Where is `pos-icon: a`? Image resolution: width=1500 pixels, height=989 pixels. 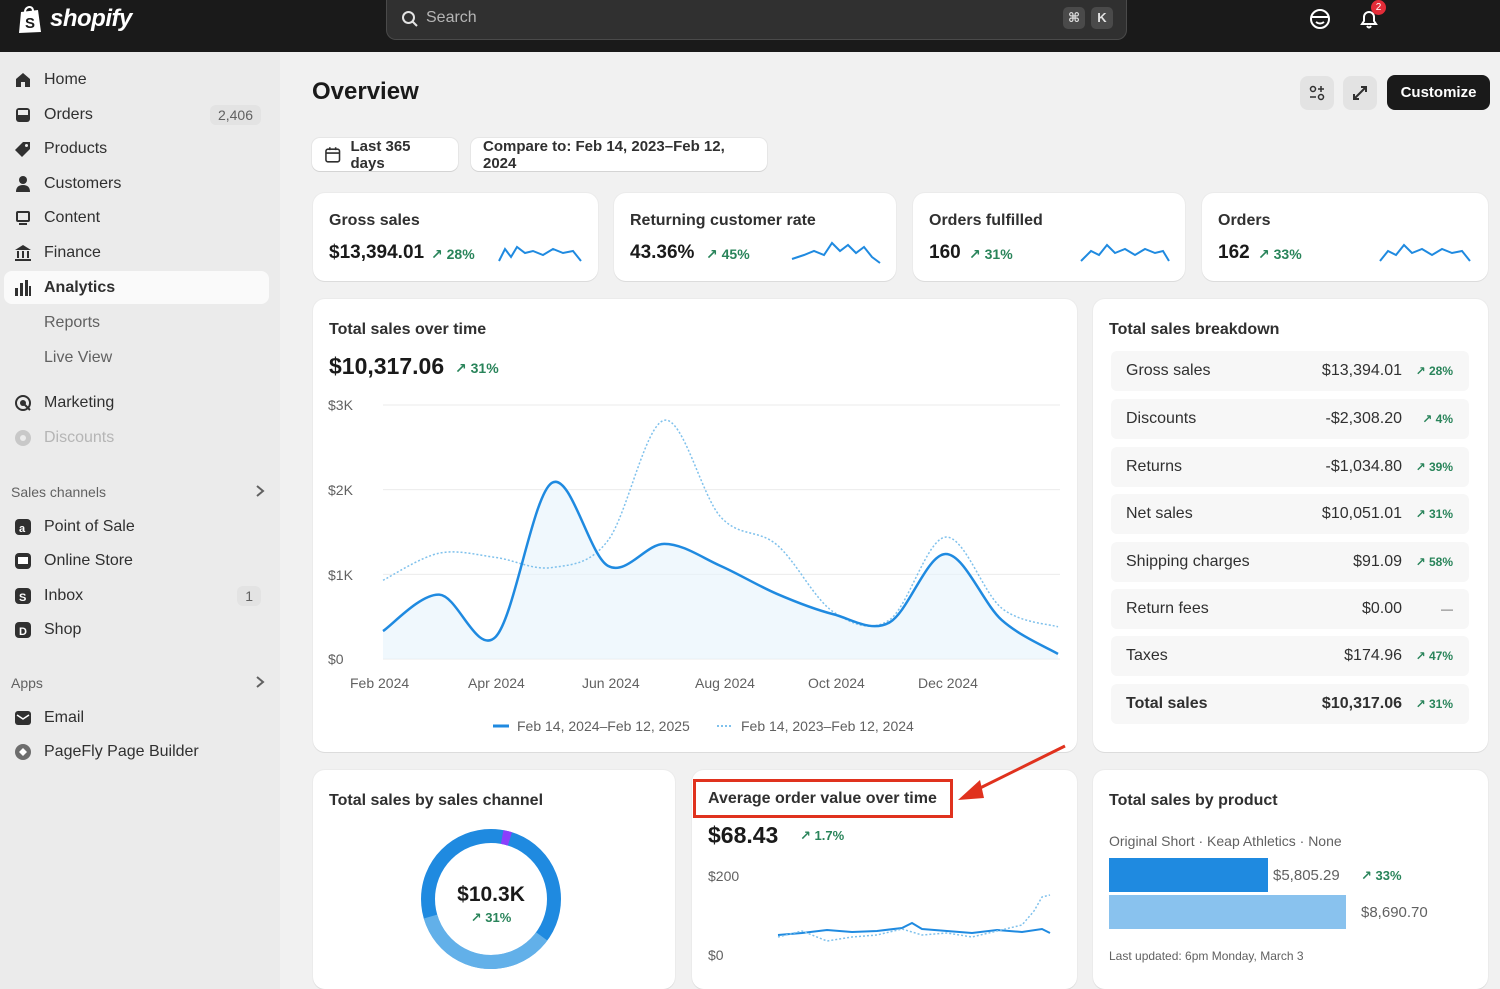 pos-icon: a is located at coordinates (23, 527).